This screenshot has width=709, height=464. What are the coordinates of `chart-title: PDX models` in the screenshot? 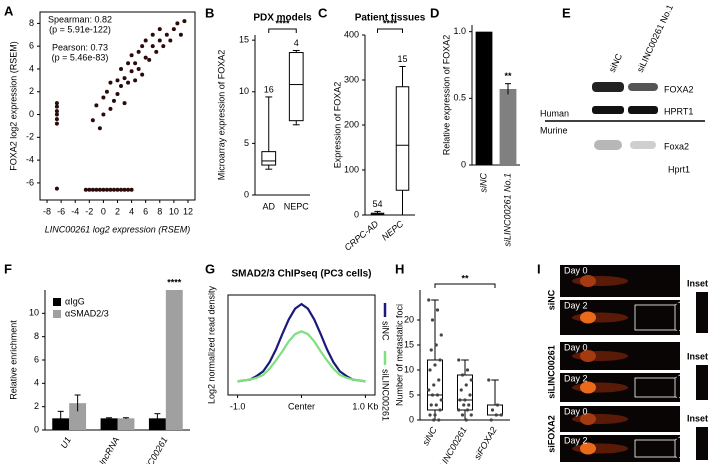 It's located at (282, 18).